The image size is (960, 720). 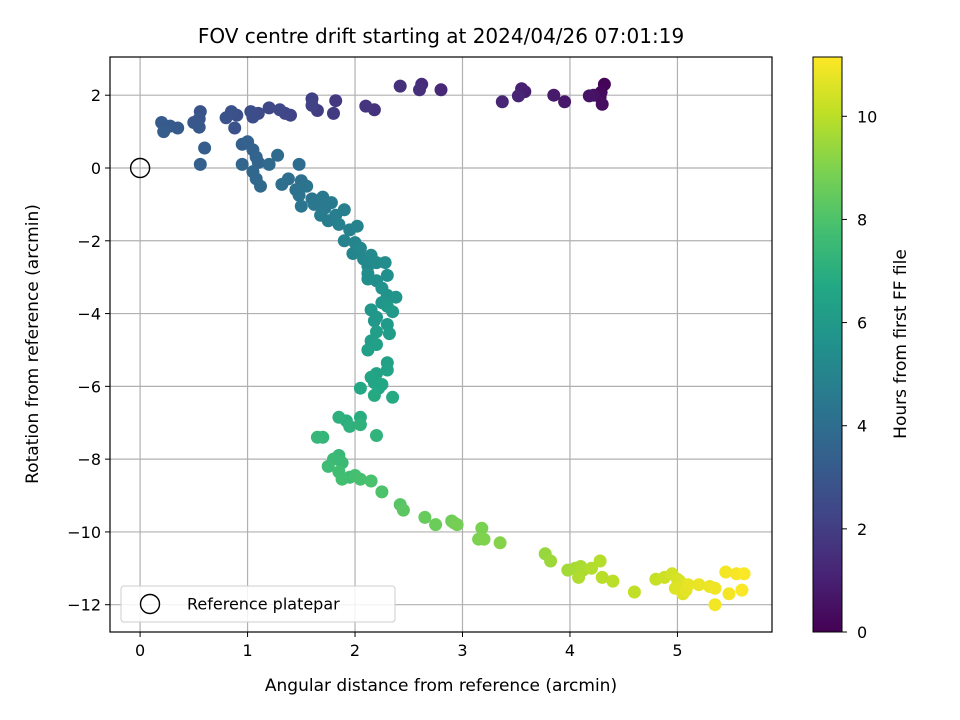 What do you see at coordinates (862, 426) in the screenshot?
I see `colorbar-tick-label: 4` at bounding box center [862, 426].